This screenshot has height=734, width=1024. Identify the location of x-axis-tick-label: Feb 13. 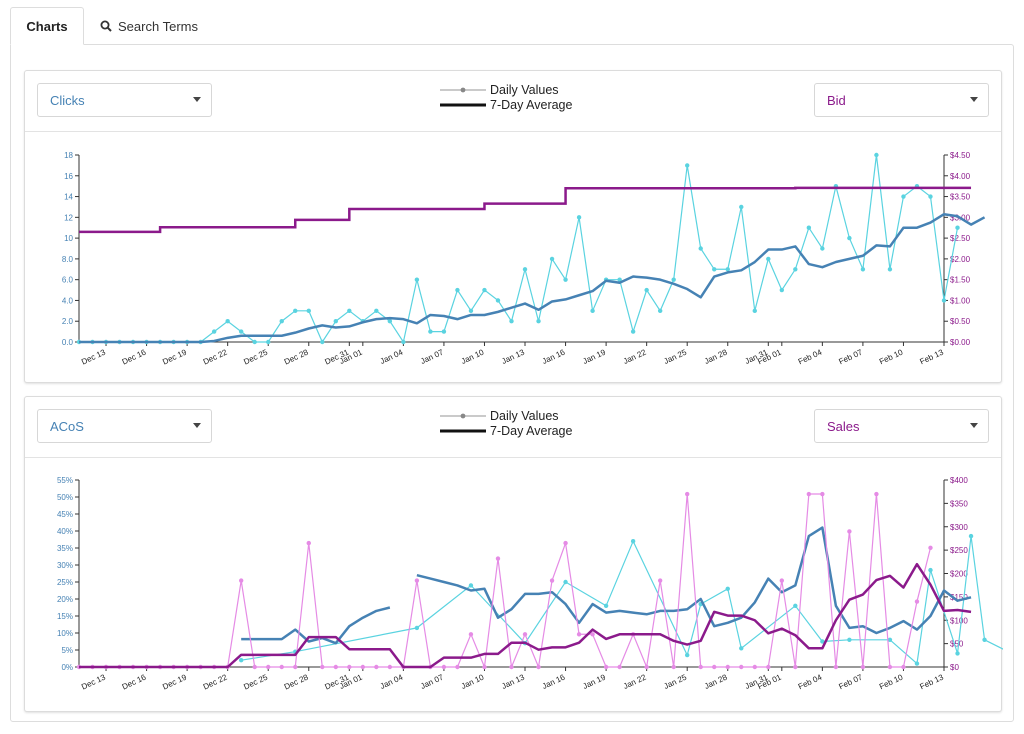
(931, 356).